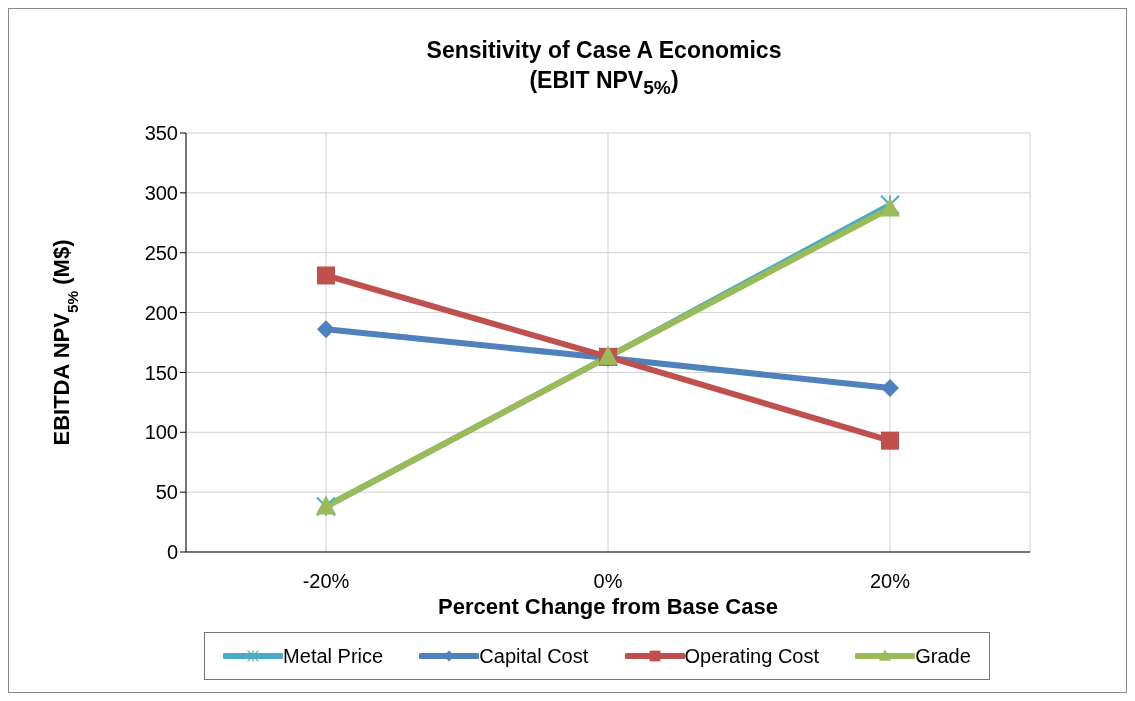 The height and width of the screenshot is (701, 1135). Describe the element at coordinates (943, 656) in the screenshot. I see `legend-label: Grade` at that location.